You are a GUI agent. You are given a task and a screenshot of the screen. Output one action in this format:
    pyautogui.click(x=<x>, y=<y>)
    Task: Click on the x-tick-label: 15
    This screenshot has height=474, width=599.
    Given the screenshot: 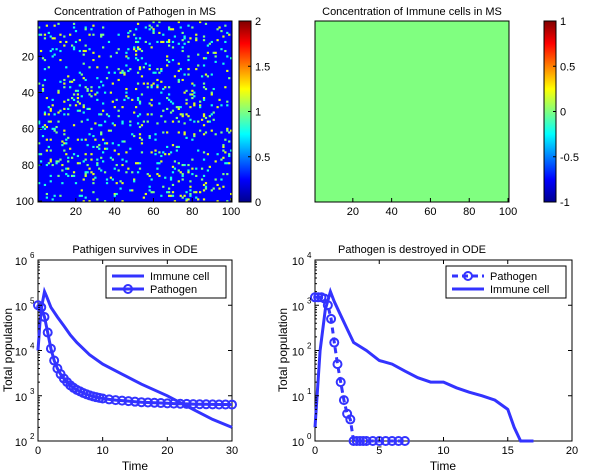 What is the action you would take?
    pyautogui.click(x=508, y=451)
    